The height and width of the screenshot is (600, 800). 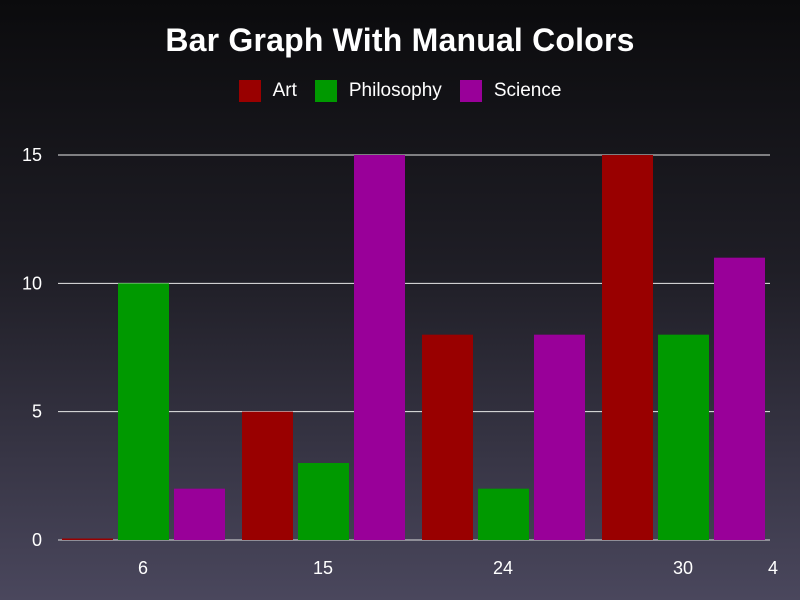 I want to click on y-tick-label: 10, so click(x=32, y=283).